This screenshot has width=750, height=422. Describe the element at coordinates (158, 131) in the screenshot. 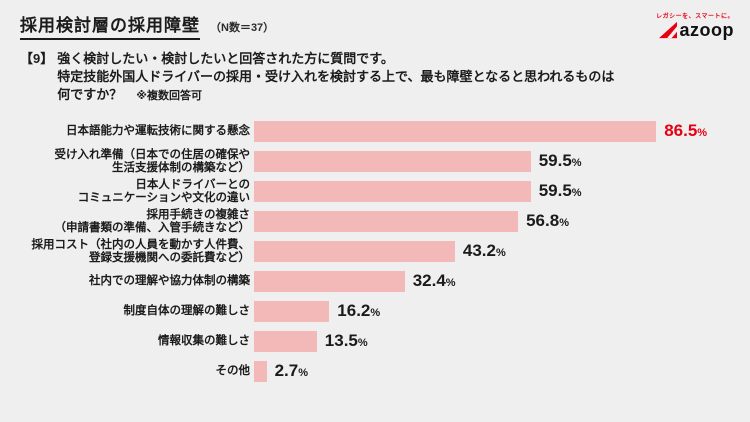

I see `category-label: 日本語能力や運転技術に関する懸念` at that location.